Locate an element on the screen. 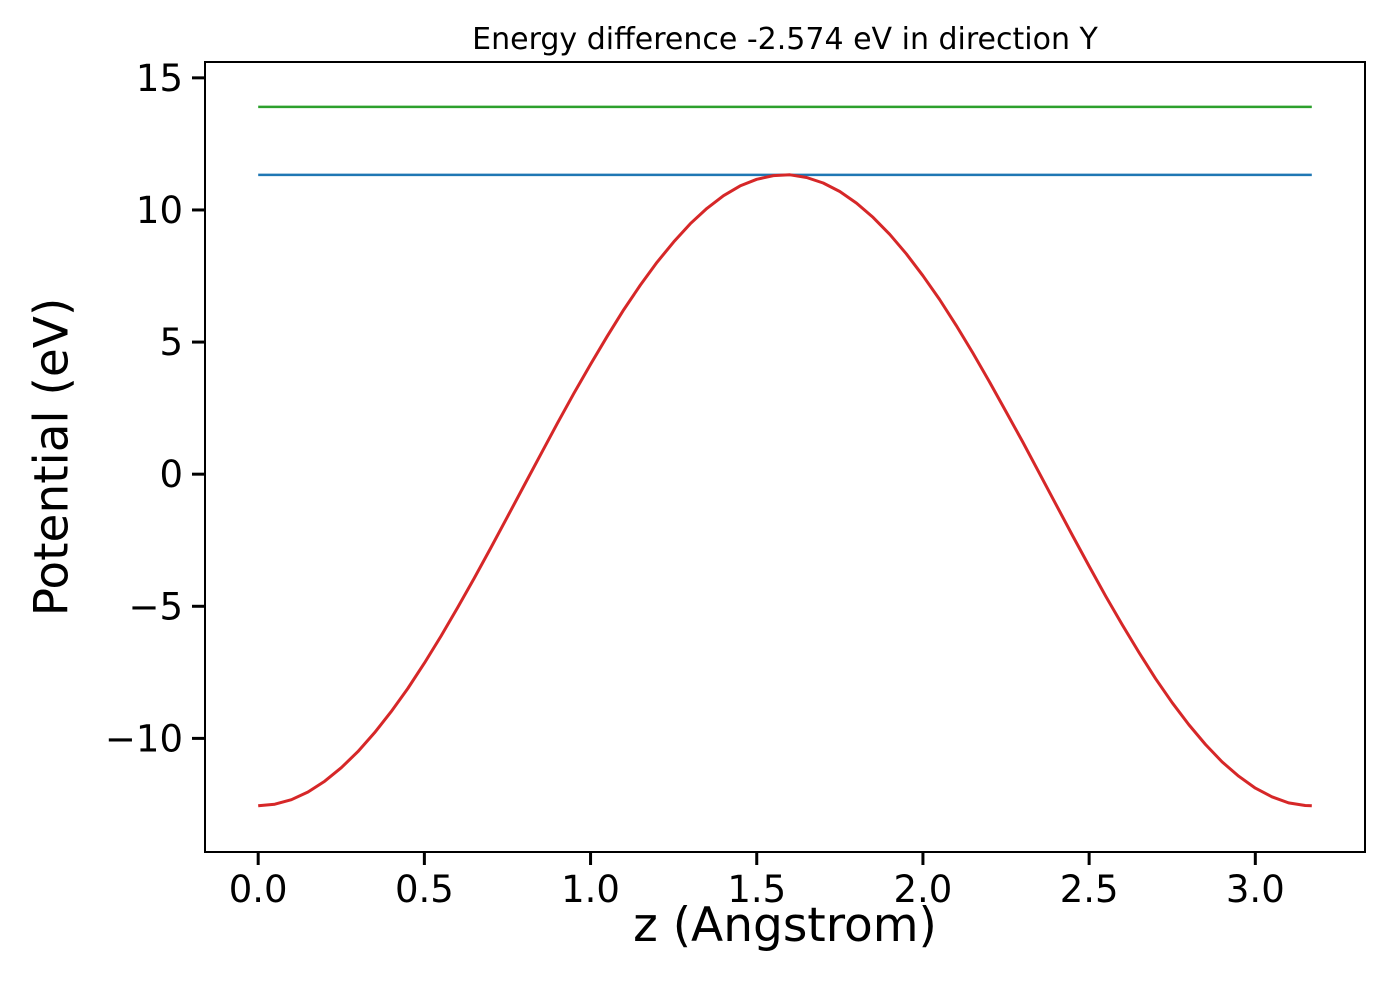  x-tick-label: 0.0 is located at coordinates (258, 889).